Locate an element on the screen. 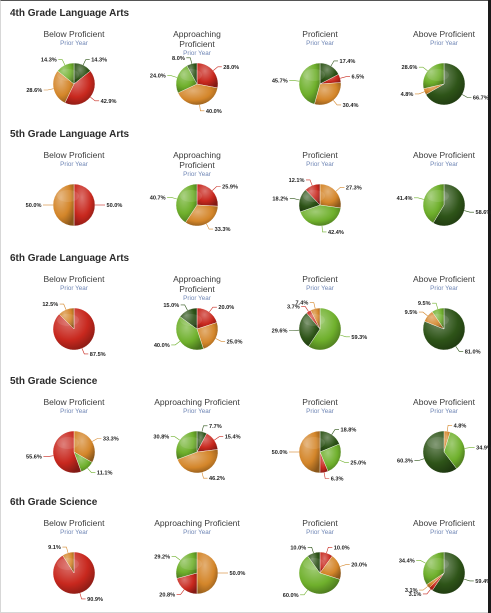 The height and width of the screenshot is (613, 491). pie-data-label: 29.2% is located at coordinates (162, 558).